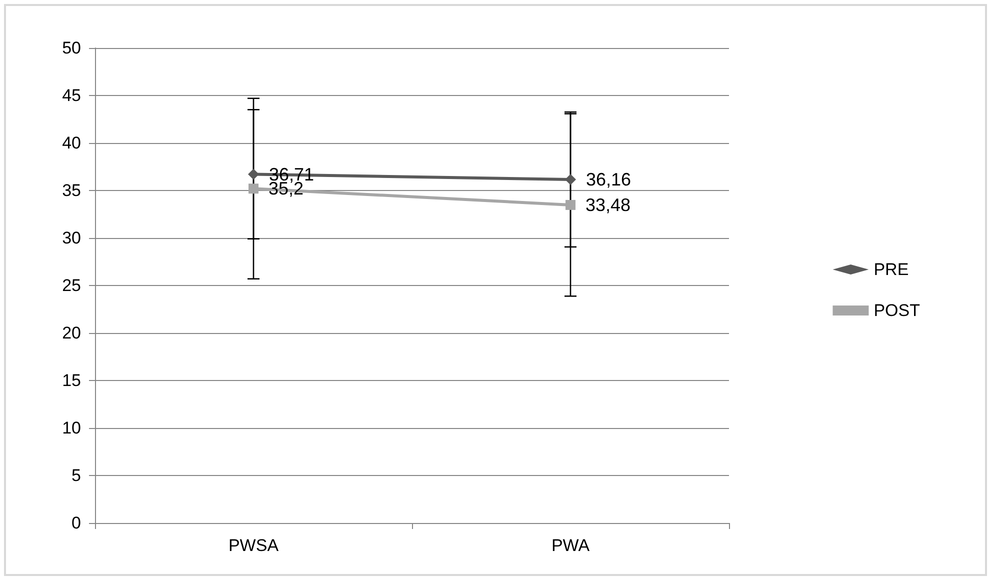  Describe the element at coordinates (71, 333) in the screenshot. I see `y-tick-label: 20` at that location.